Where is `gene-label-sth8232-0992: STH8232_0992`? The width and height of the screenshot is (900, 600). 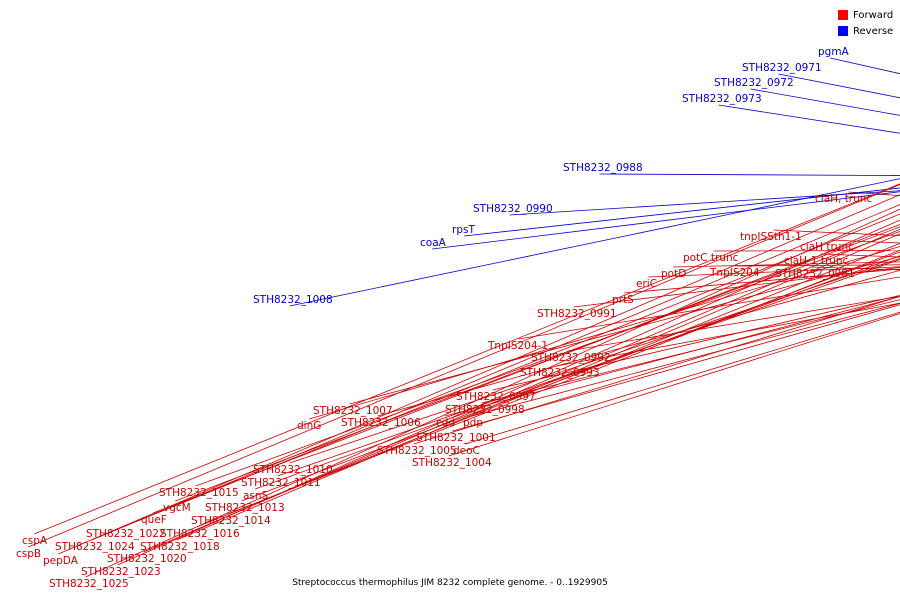 gene-label-sth8232-0992: STH8232_0992 is located at coordinates (571, 358).